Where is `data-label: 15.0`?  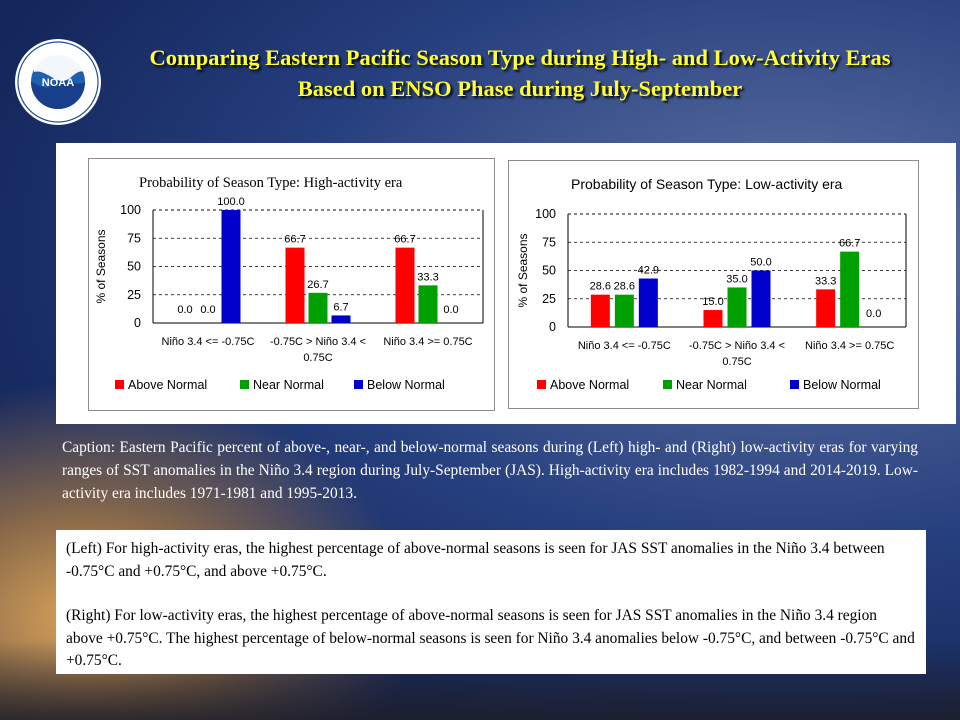 data-label: 15.0 is located at coordinates (712, 302).